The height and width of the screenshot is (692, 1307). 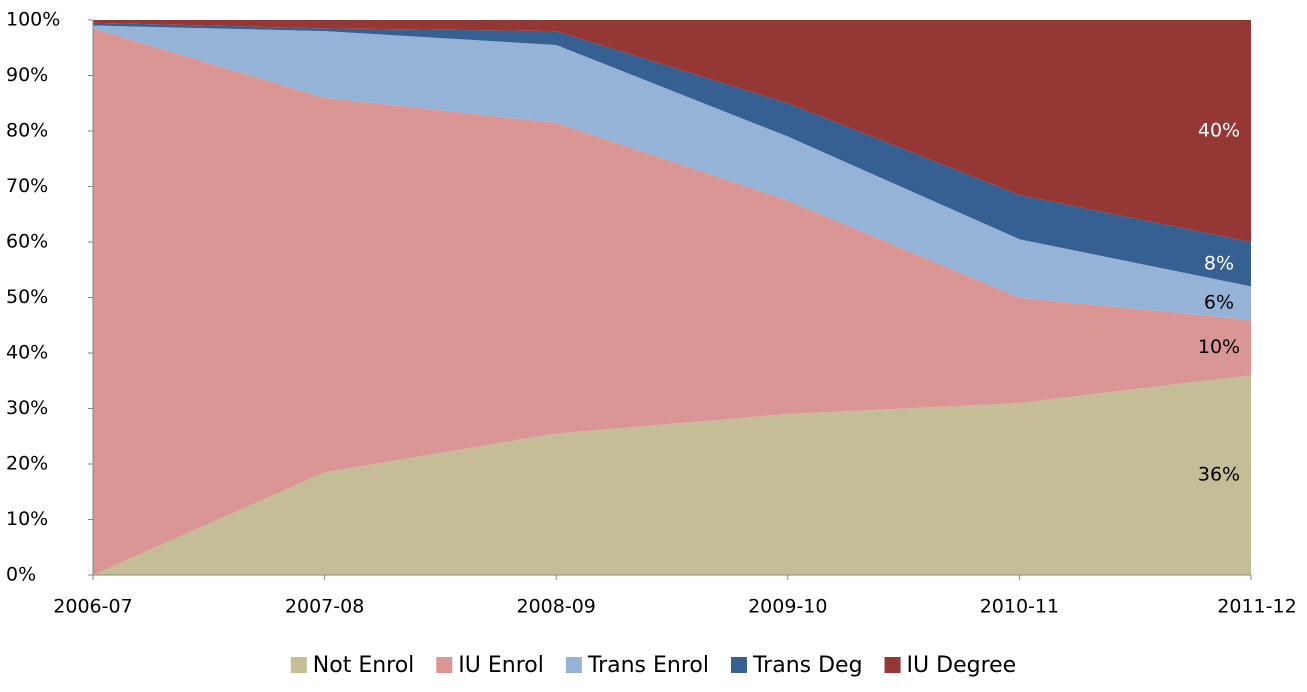 What do you see at coordinates (501, 665) in the screenshot?
I see `legend-label: IU Enrol` at bounding box center [501, 665].